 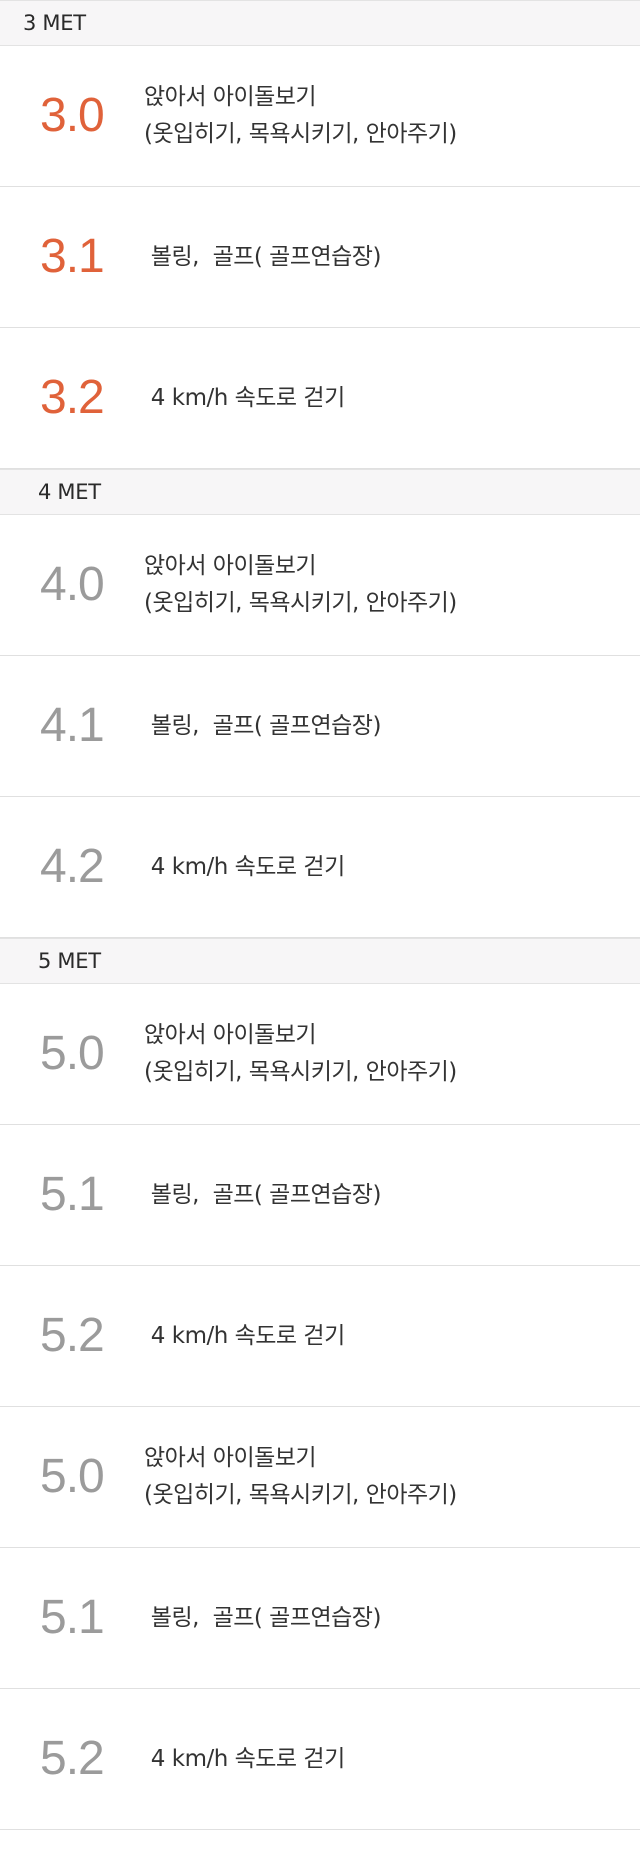 I want to click on section-title: 4 MET, so click(x=69, y=492).